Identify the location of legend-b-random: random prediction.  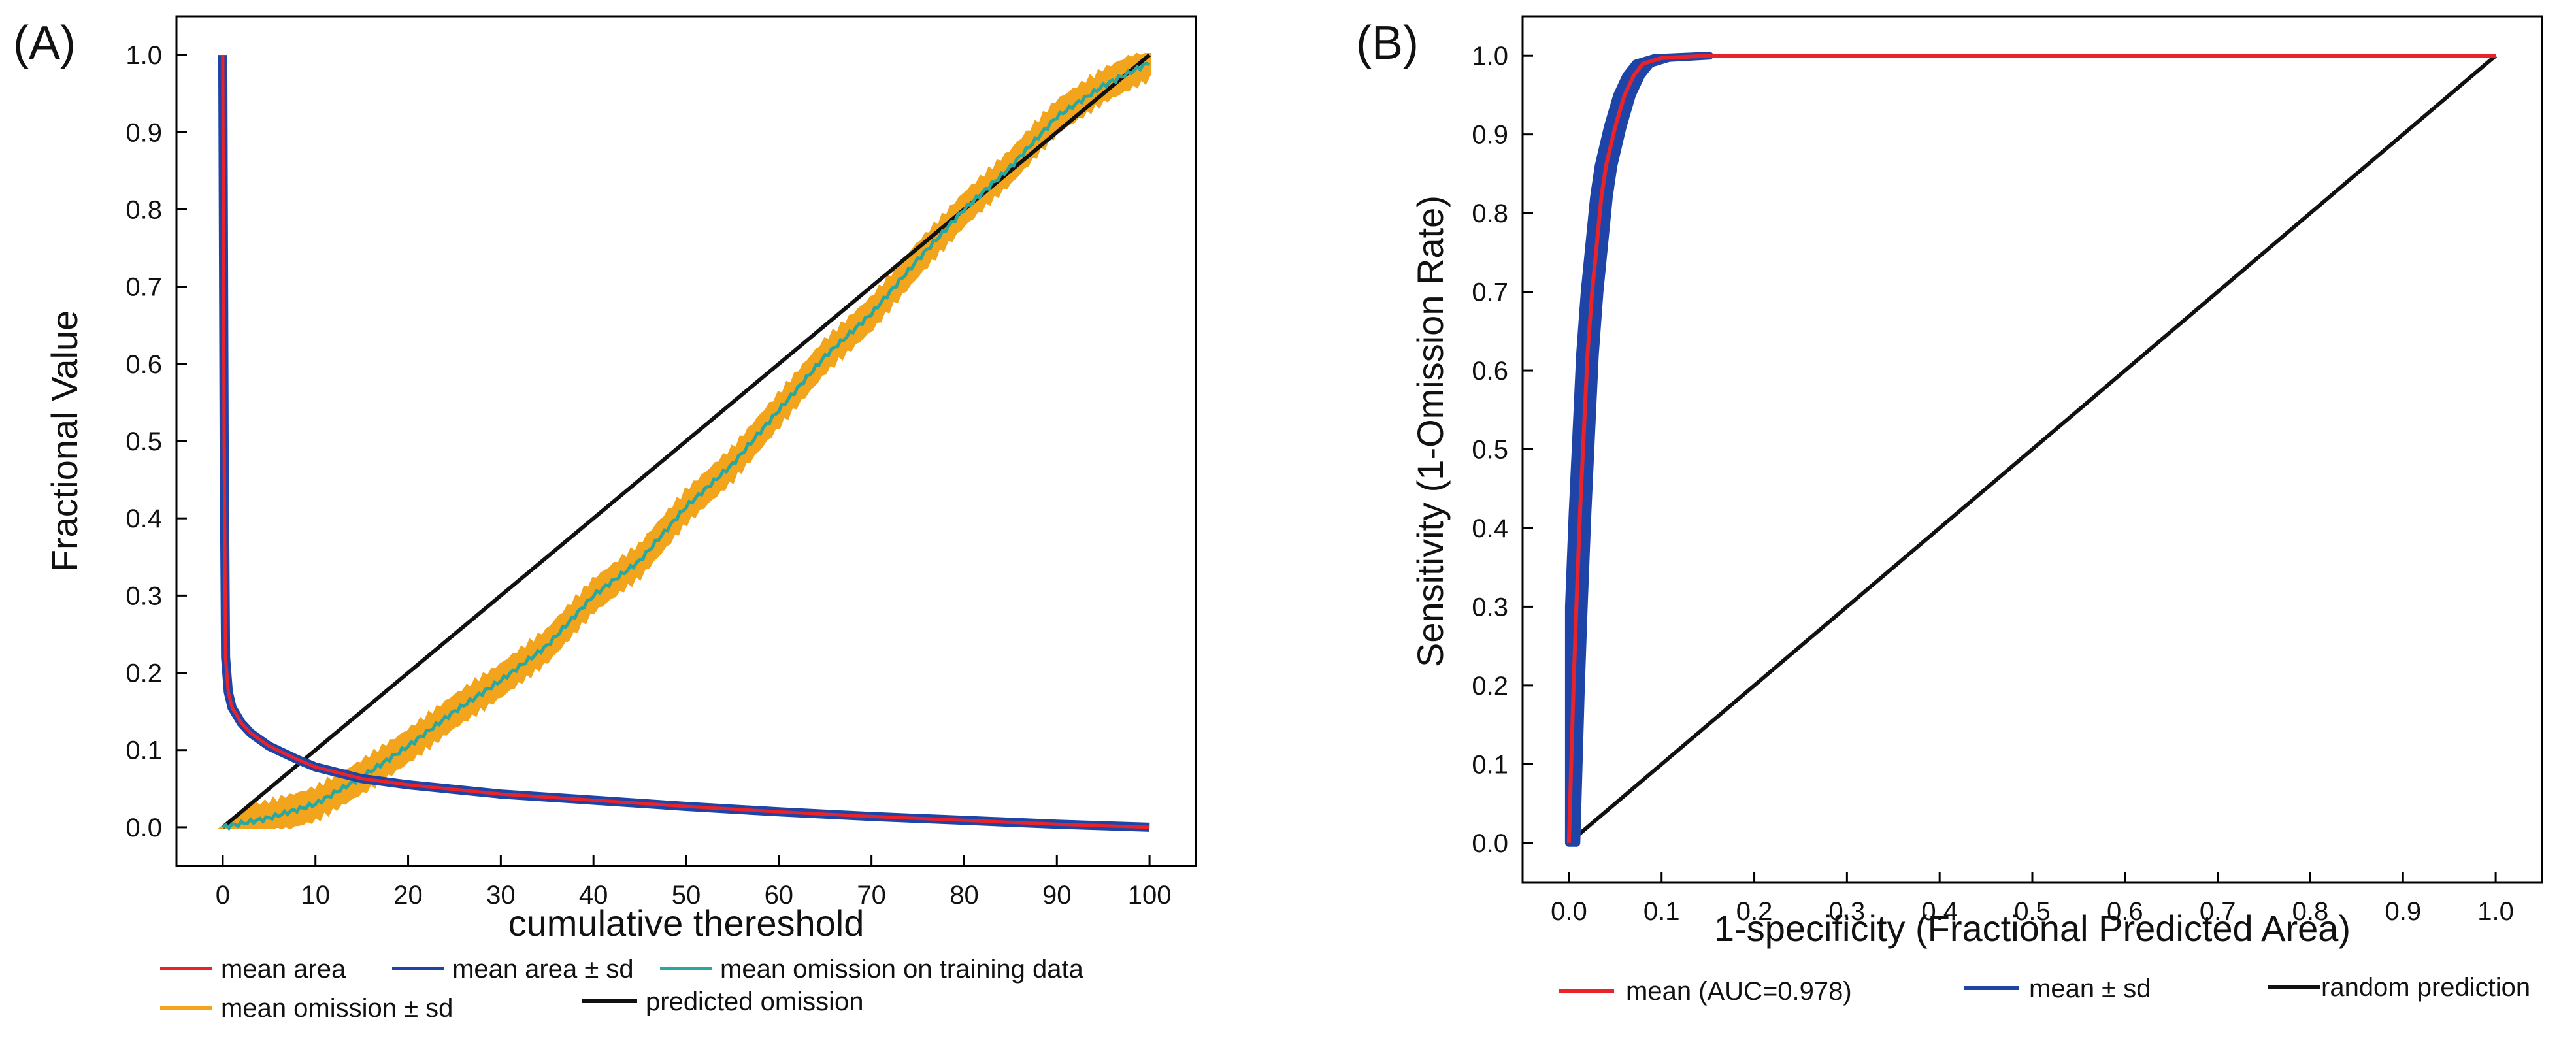
(2425, 988).